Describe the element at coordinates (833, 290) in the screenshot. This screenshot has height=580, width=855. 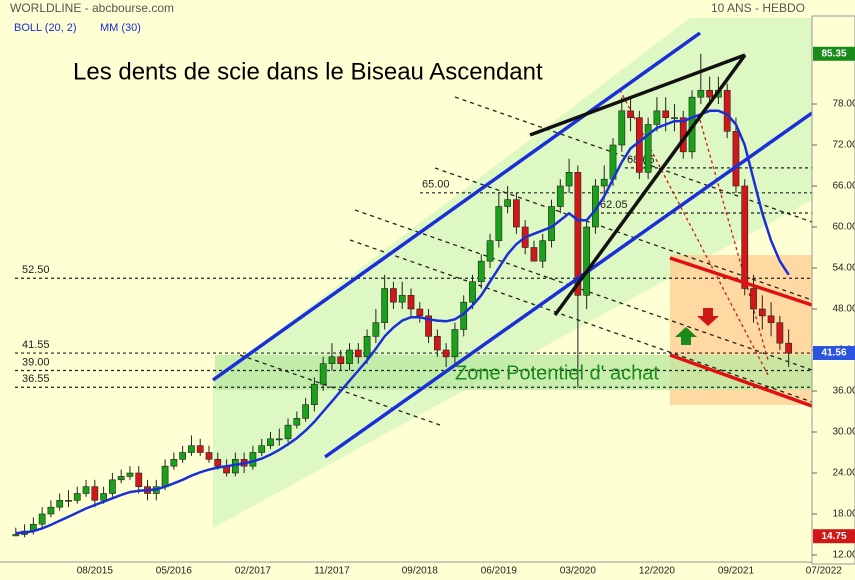
I see `y-axis-panel` at that location.